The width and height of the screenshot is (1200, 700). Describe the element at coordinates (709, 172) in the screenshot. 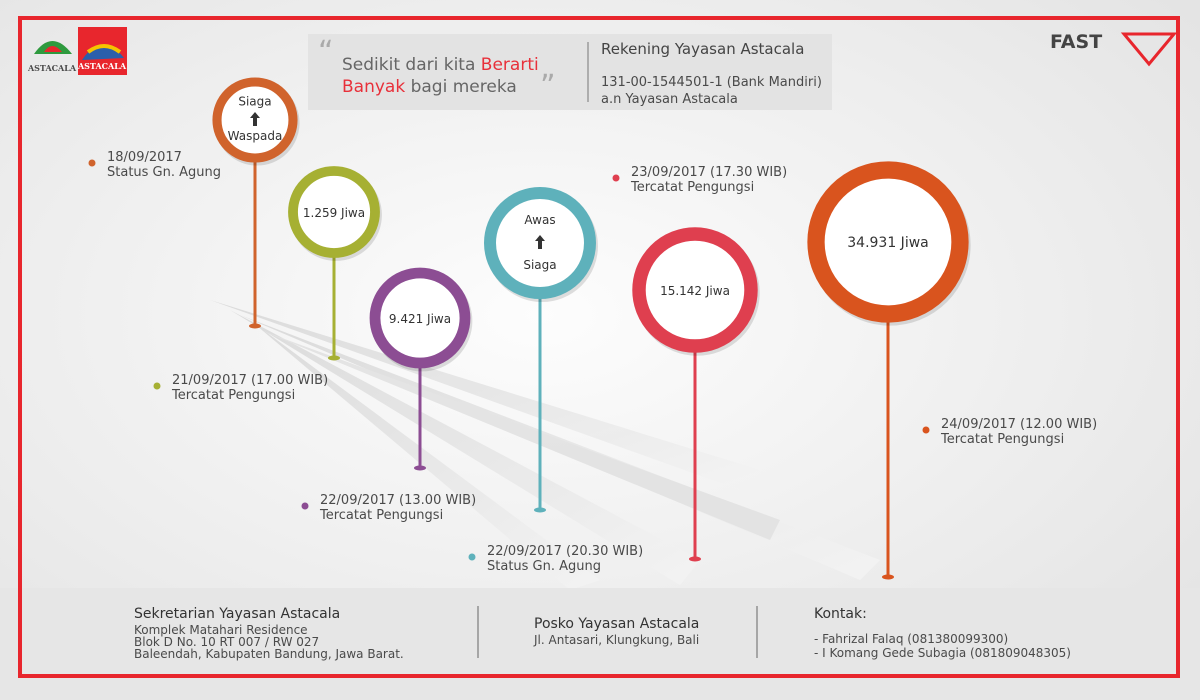

I see `pin-date: 23/09/2017 (17.30 WIB)` at that location.